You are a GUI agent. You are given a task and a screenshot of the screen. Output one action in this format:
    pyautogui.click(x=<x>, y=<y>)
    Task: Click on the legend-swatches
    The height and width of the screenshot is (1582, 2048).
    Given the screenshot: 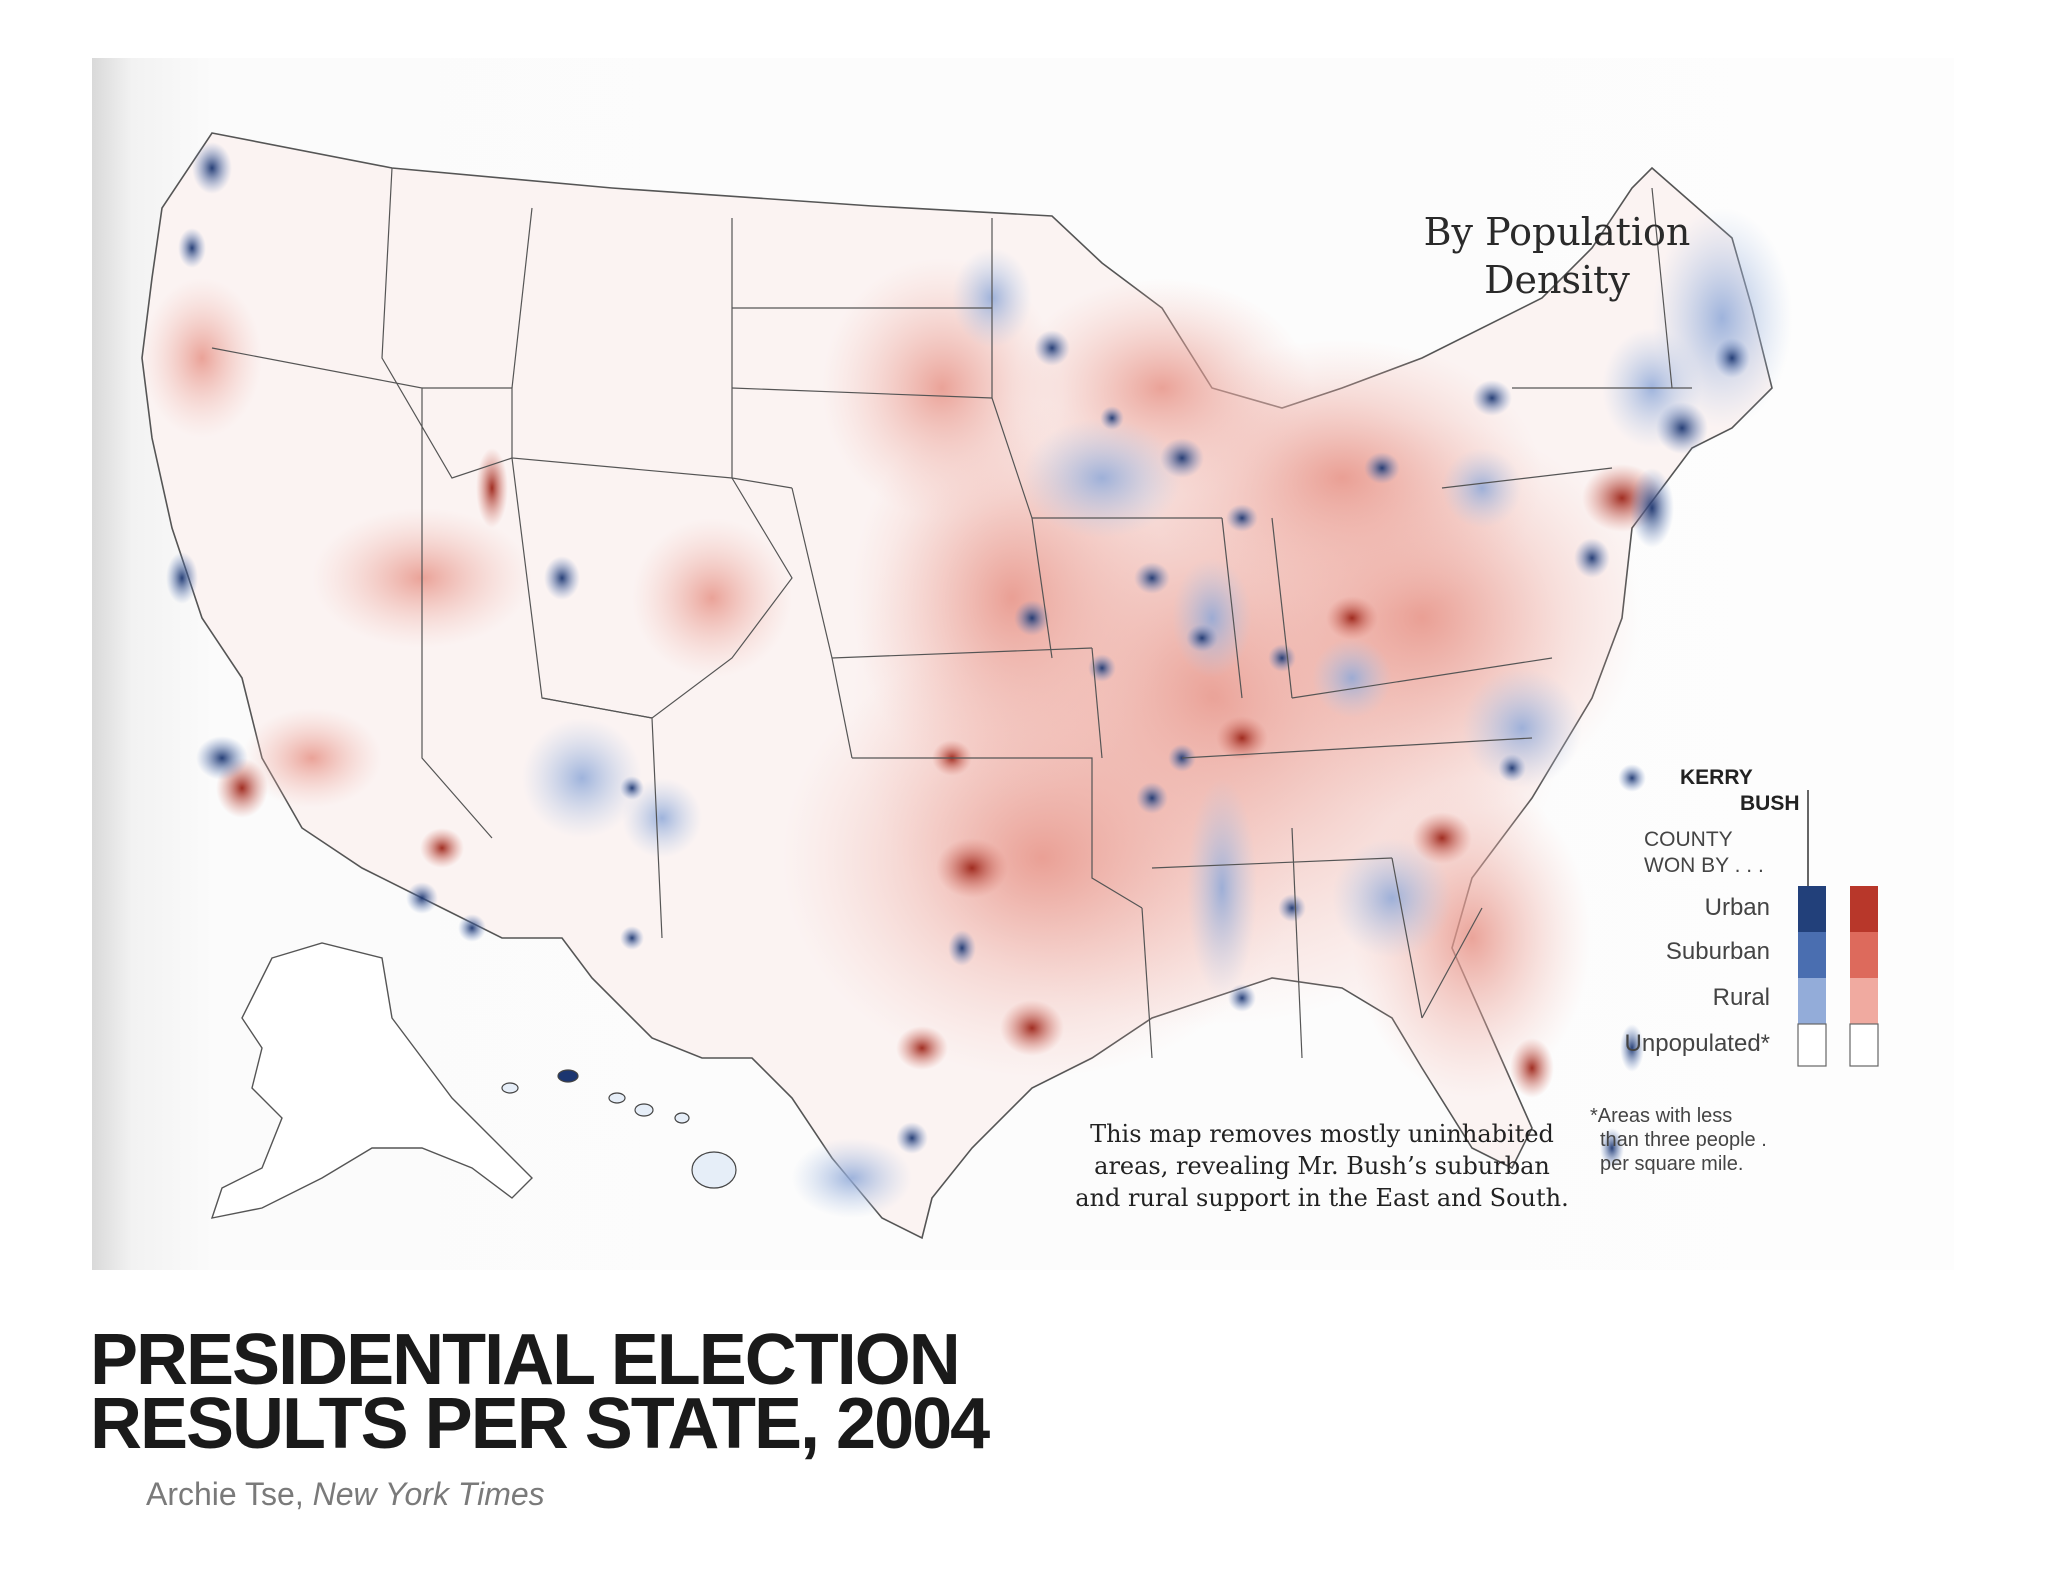 What is the action you would take?
    pyautogui.click(x=1838, y=928)
    